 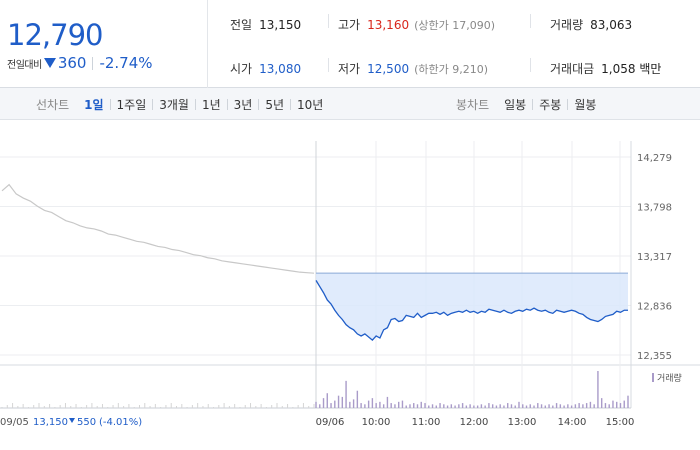 I want to click on x-tick-label: 13:00, so click(x=522, y=422).